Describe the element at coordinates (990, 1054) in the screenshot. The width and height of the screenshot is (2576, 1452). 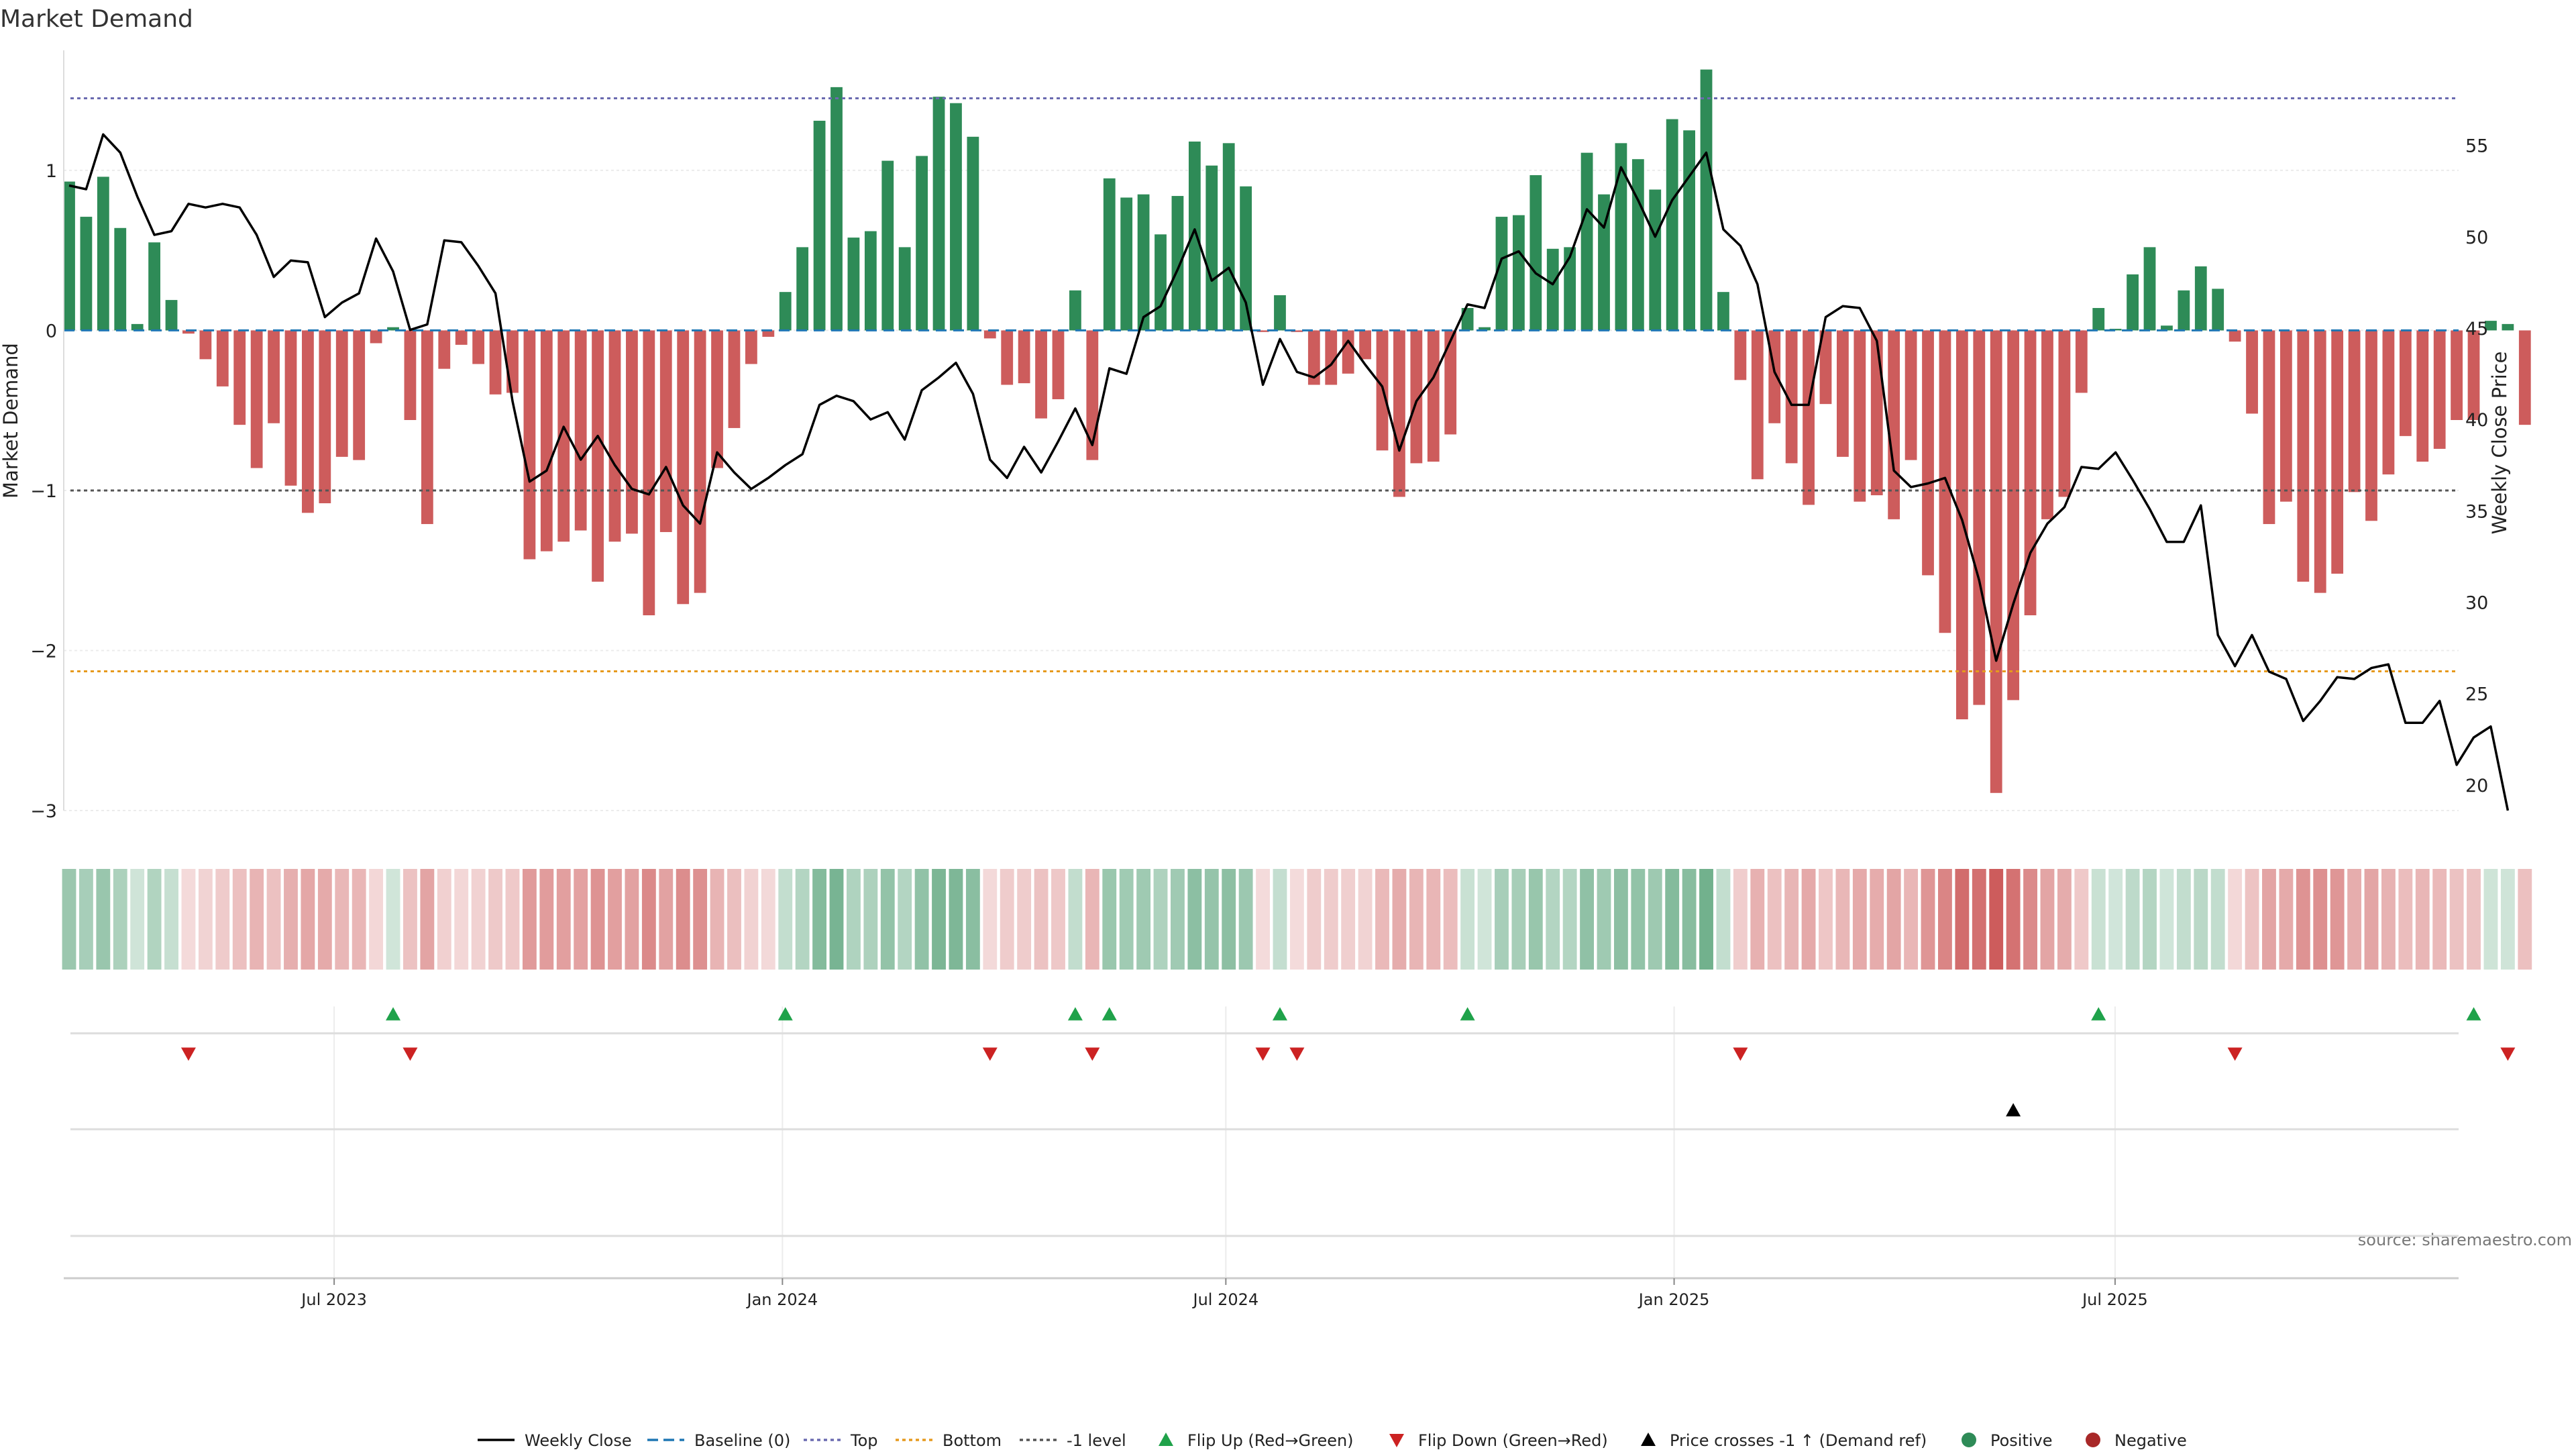
I see `flip-down-marker` at that location.